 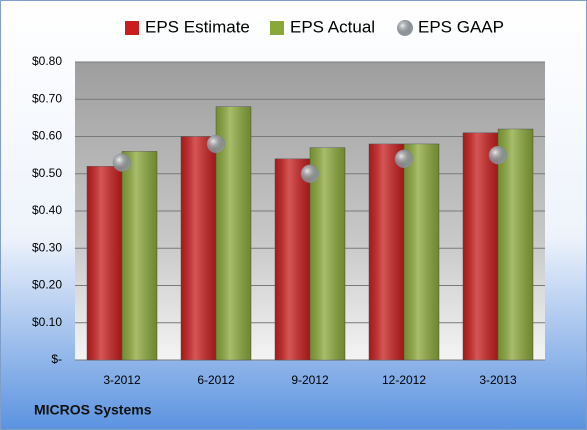 I want to click on y-tick-label: $0.70, so click(x=47, y=98).